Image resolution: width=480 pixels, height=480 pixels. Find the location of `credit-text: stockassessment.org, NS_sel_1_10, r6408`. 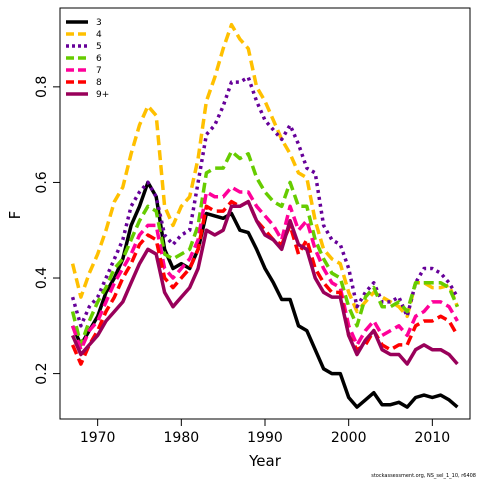

credit-text: stockassessment.org, NS_sel_1_10, r6408 is located at coordinates (423, 476).